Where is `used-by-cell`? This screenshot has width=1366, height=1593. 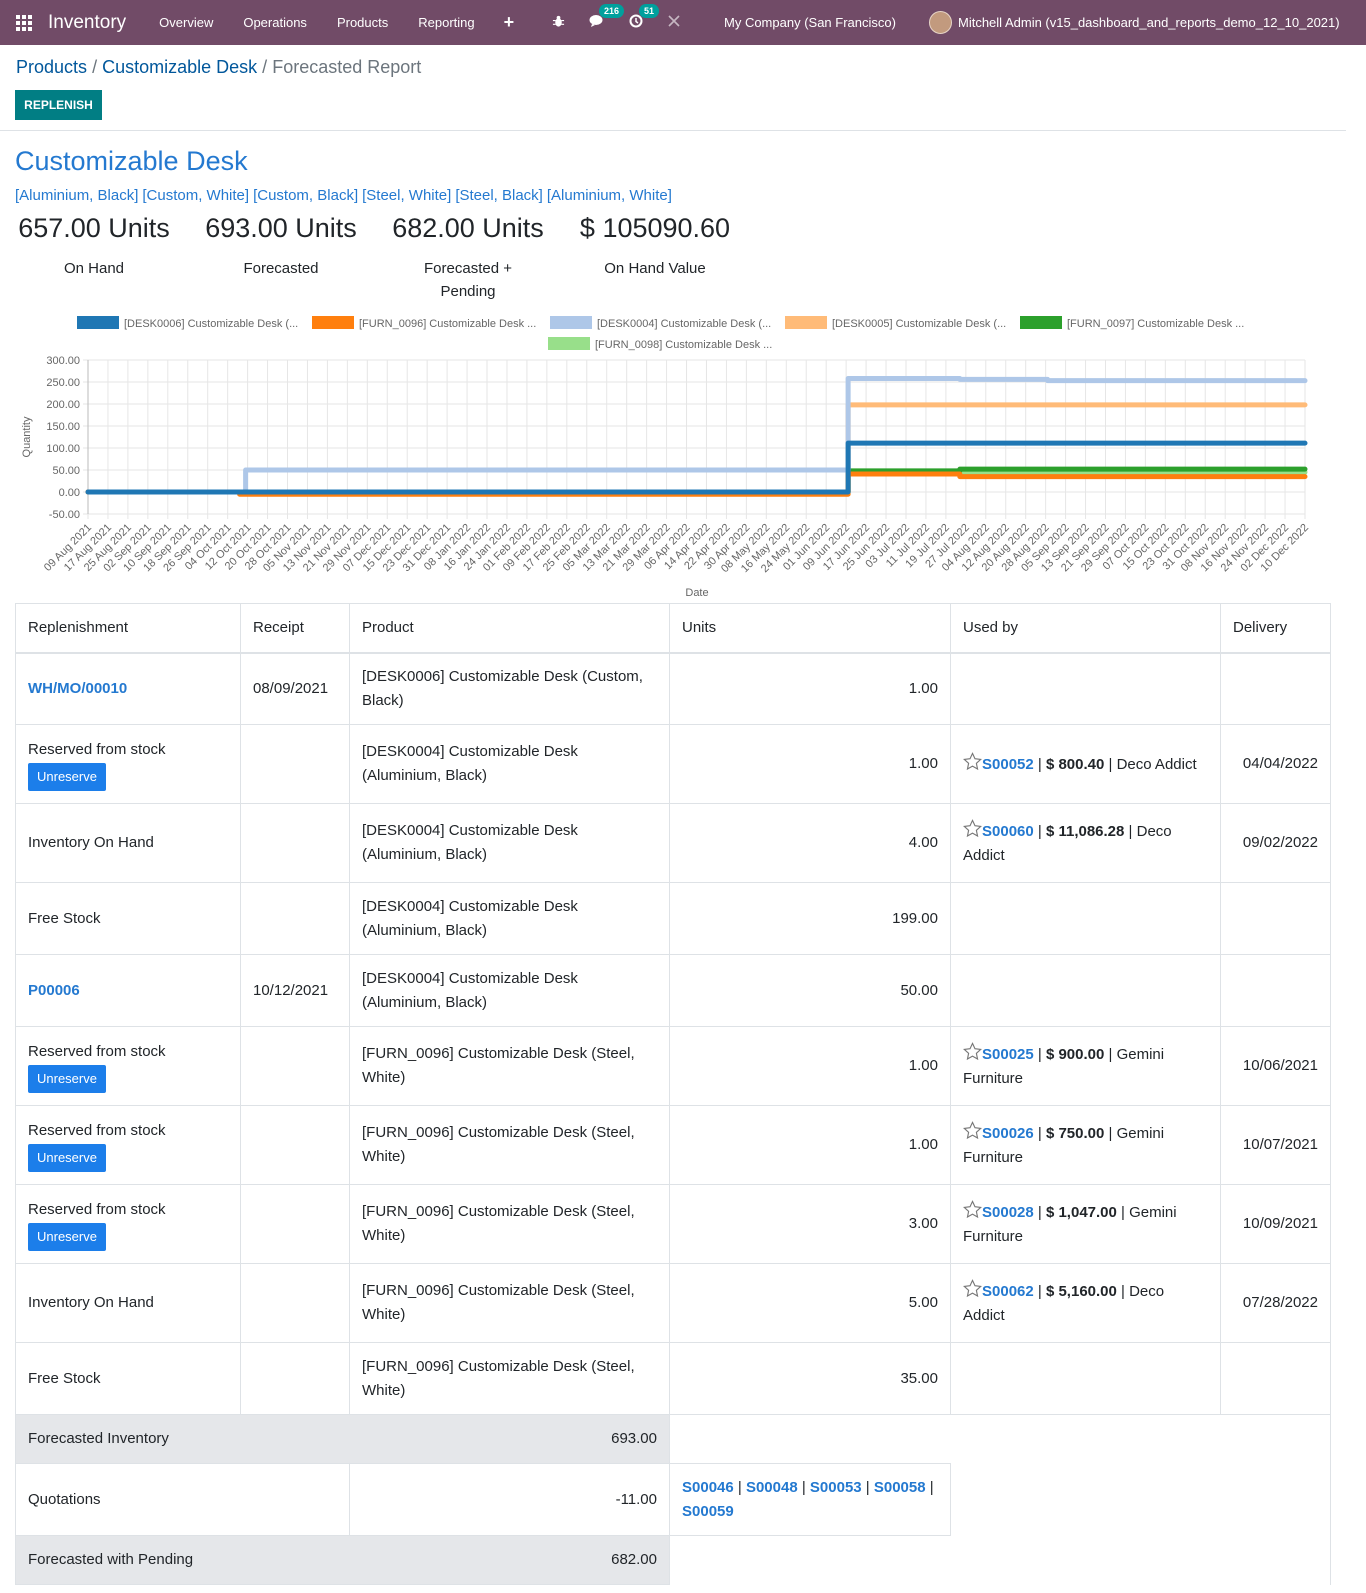 used-by-cell is located at coordinates (1085, 688).